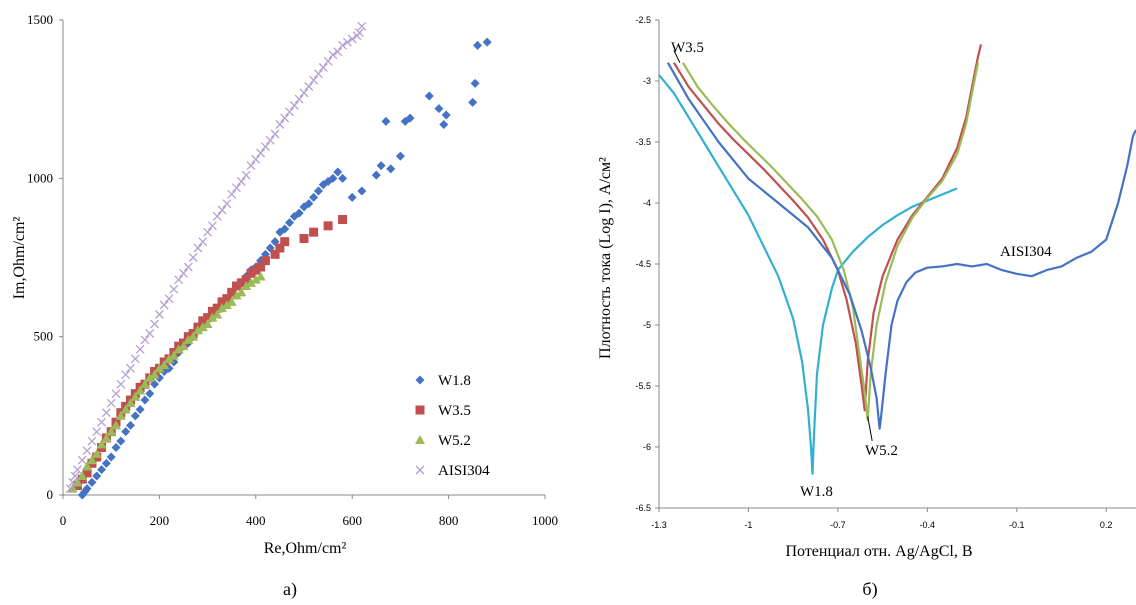 The width and height of the screenshot is (1136, 605). I want to click on chart-b-y-tick-label: -4.5, so click(643, 264).